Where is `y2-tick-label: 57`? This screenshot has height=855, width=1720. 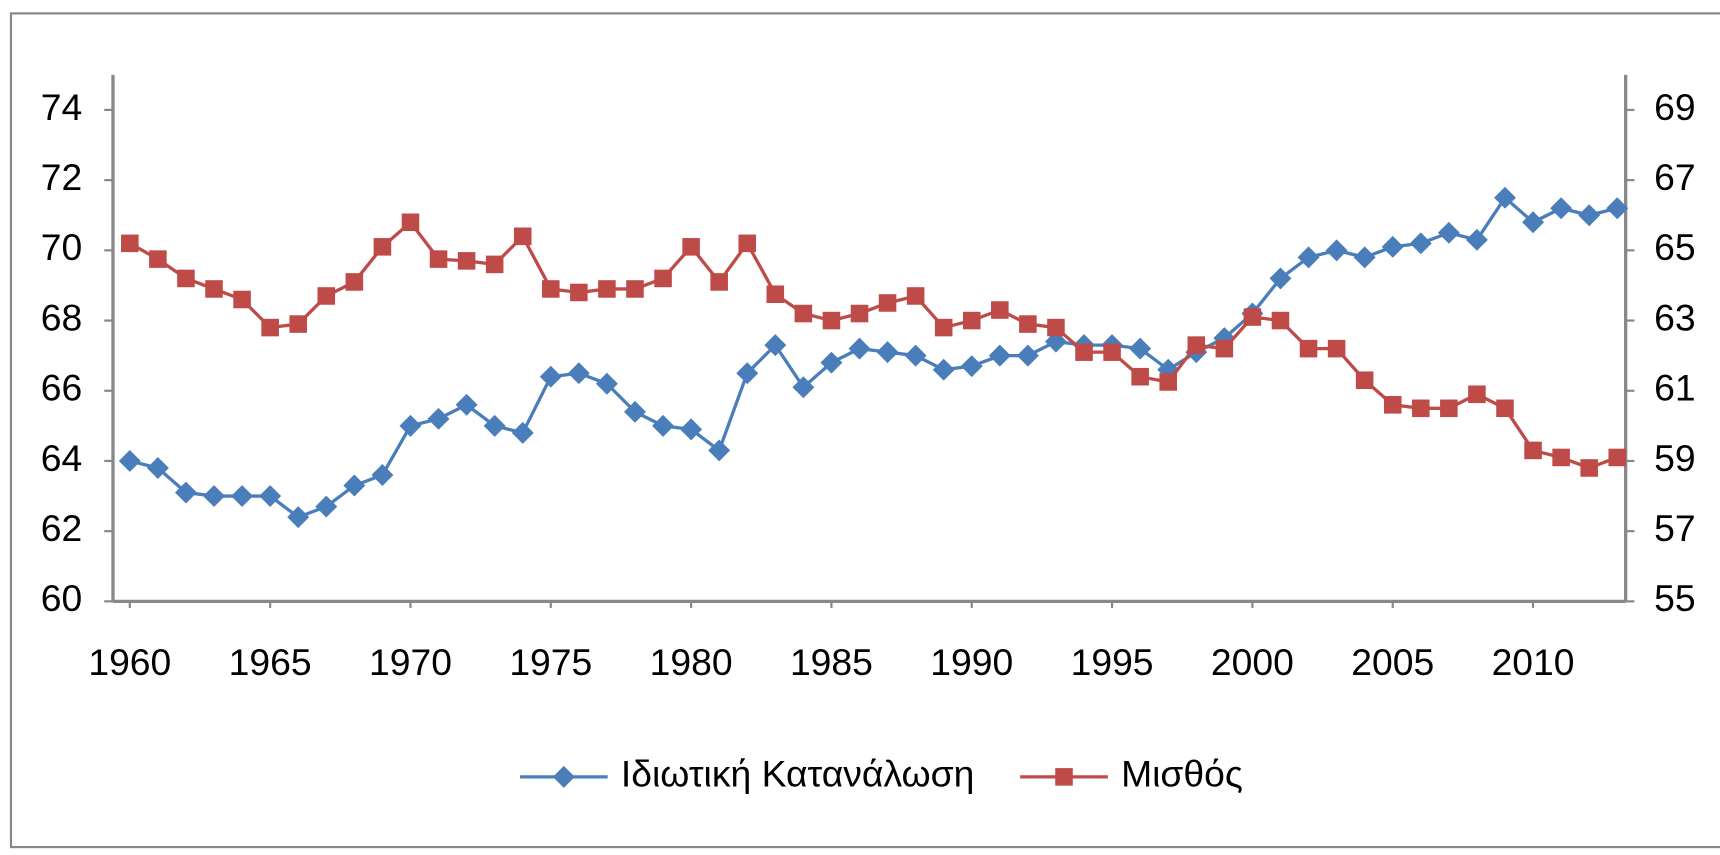 y2-tick-label: 57 is located at coordinates (1674, 528).